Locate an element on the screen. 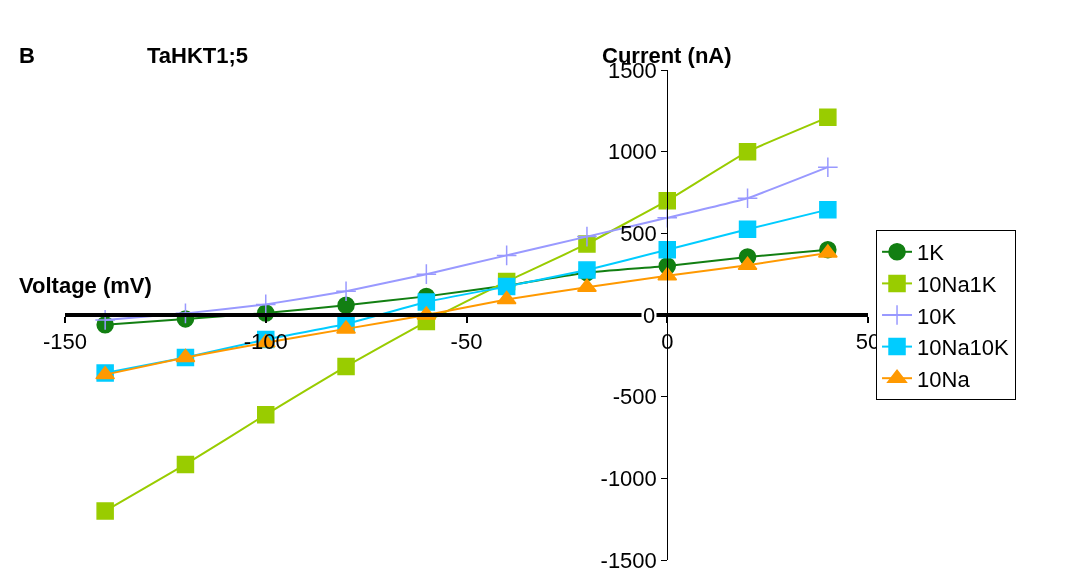 This screenshot has height=585, width=1073. x-tick-label: -100 is located at coordinates (265, 342).